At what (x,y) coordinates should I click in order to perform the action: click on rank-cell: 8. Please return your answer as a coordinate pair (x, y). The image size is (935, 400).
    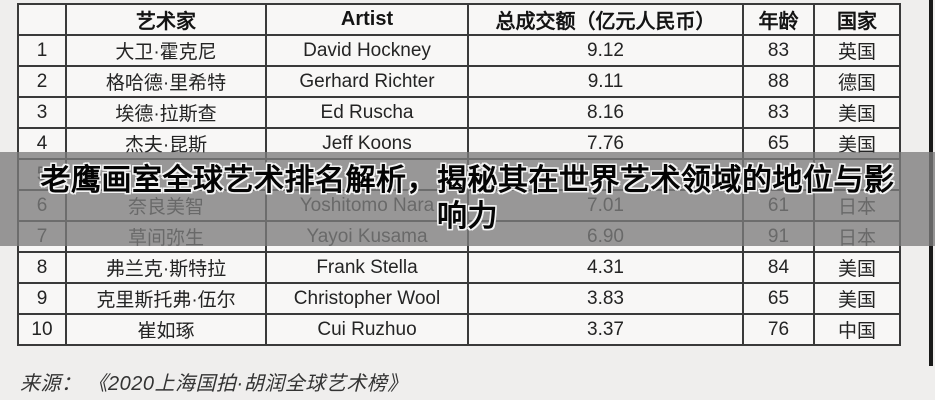
    Looking at the image, I should click on (42, 267).